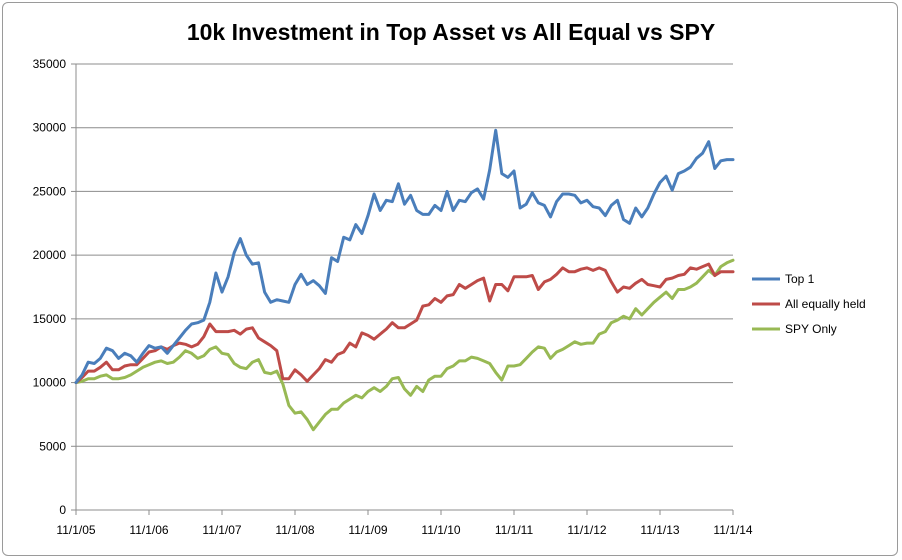 The height and width of the screenshot is (560, 902). Describe the element at coordinates (50, 255) in the screenshot. I see `y-tick-label: 20000` at that location.